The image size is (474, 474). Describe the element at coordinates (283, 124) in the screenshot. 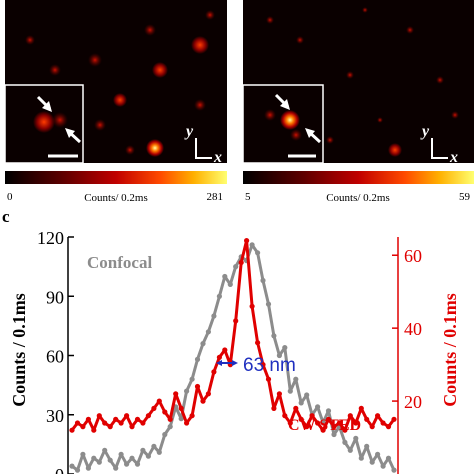

I see `right-inset` at that location.